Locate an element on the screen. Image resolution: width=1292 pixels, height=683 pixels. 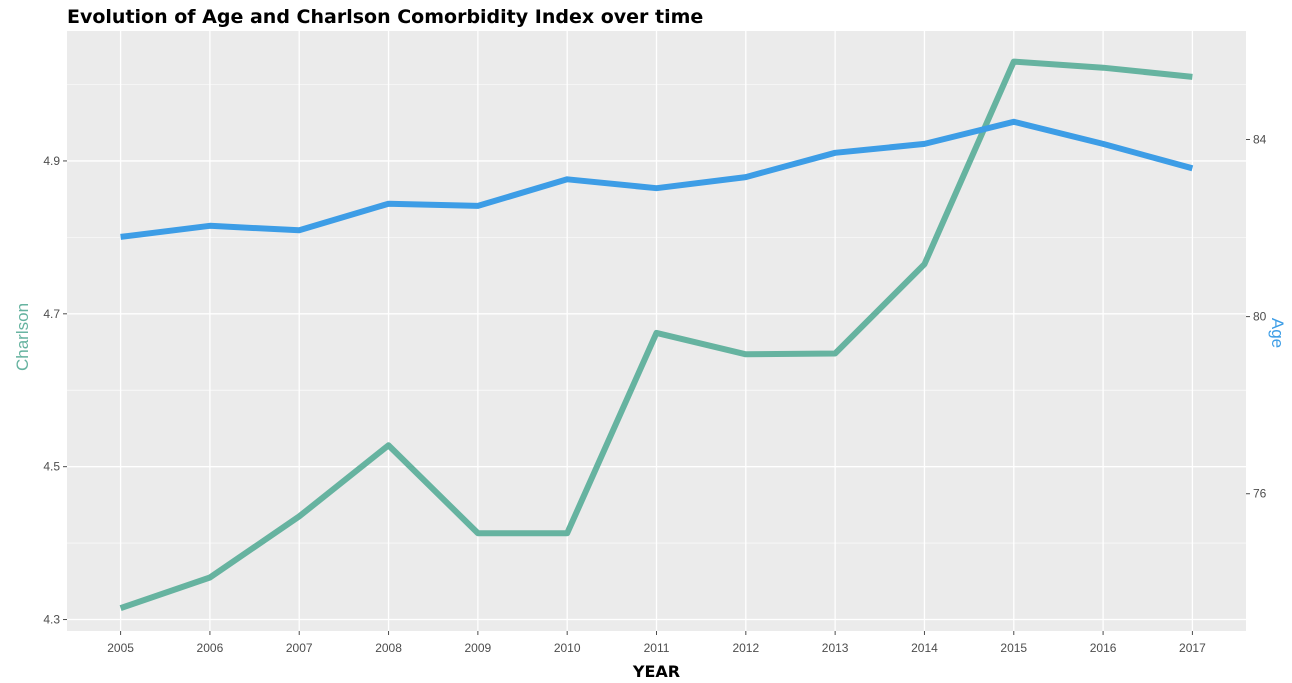
x-axis-title: YEAR is located at coordinates (656, 671).